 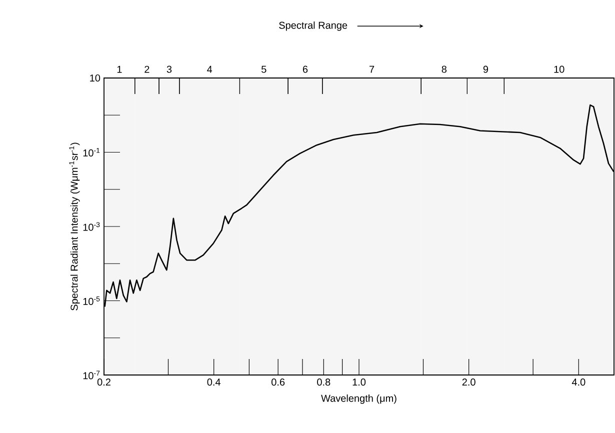 I want to click on y-tick-label: 10$^{-5}$, so click(x=91, y=301).